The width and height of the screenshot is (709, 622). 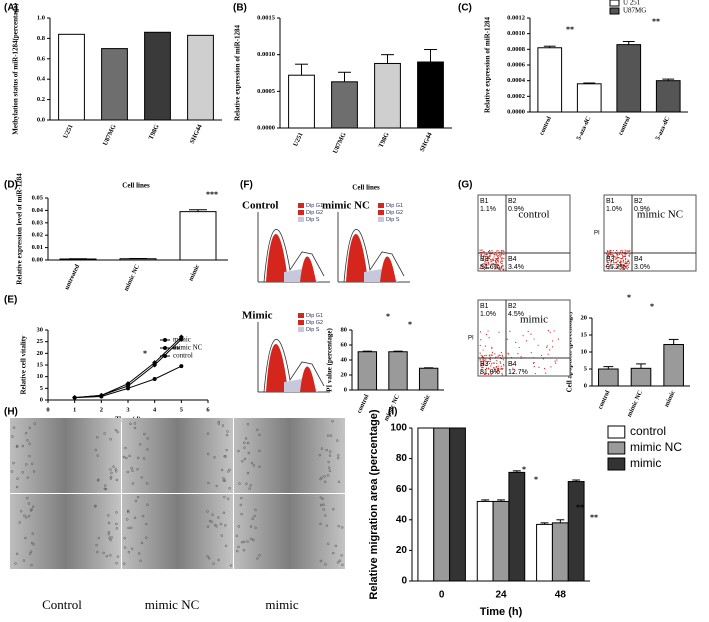 I want to click on y-tick-label: 0, so click(x=41, y=399).